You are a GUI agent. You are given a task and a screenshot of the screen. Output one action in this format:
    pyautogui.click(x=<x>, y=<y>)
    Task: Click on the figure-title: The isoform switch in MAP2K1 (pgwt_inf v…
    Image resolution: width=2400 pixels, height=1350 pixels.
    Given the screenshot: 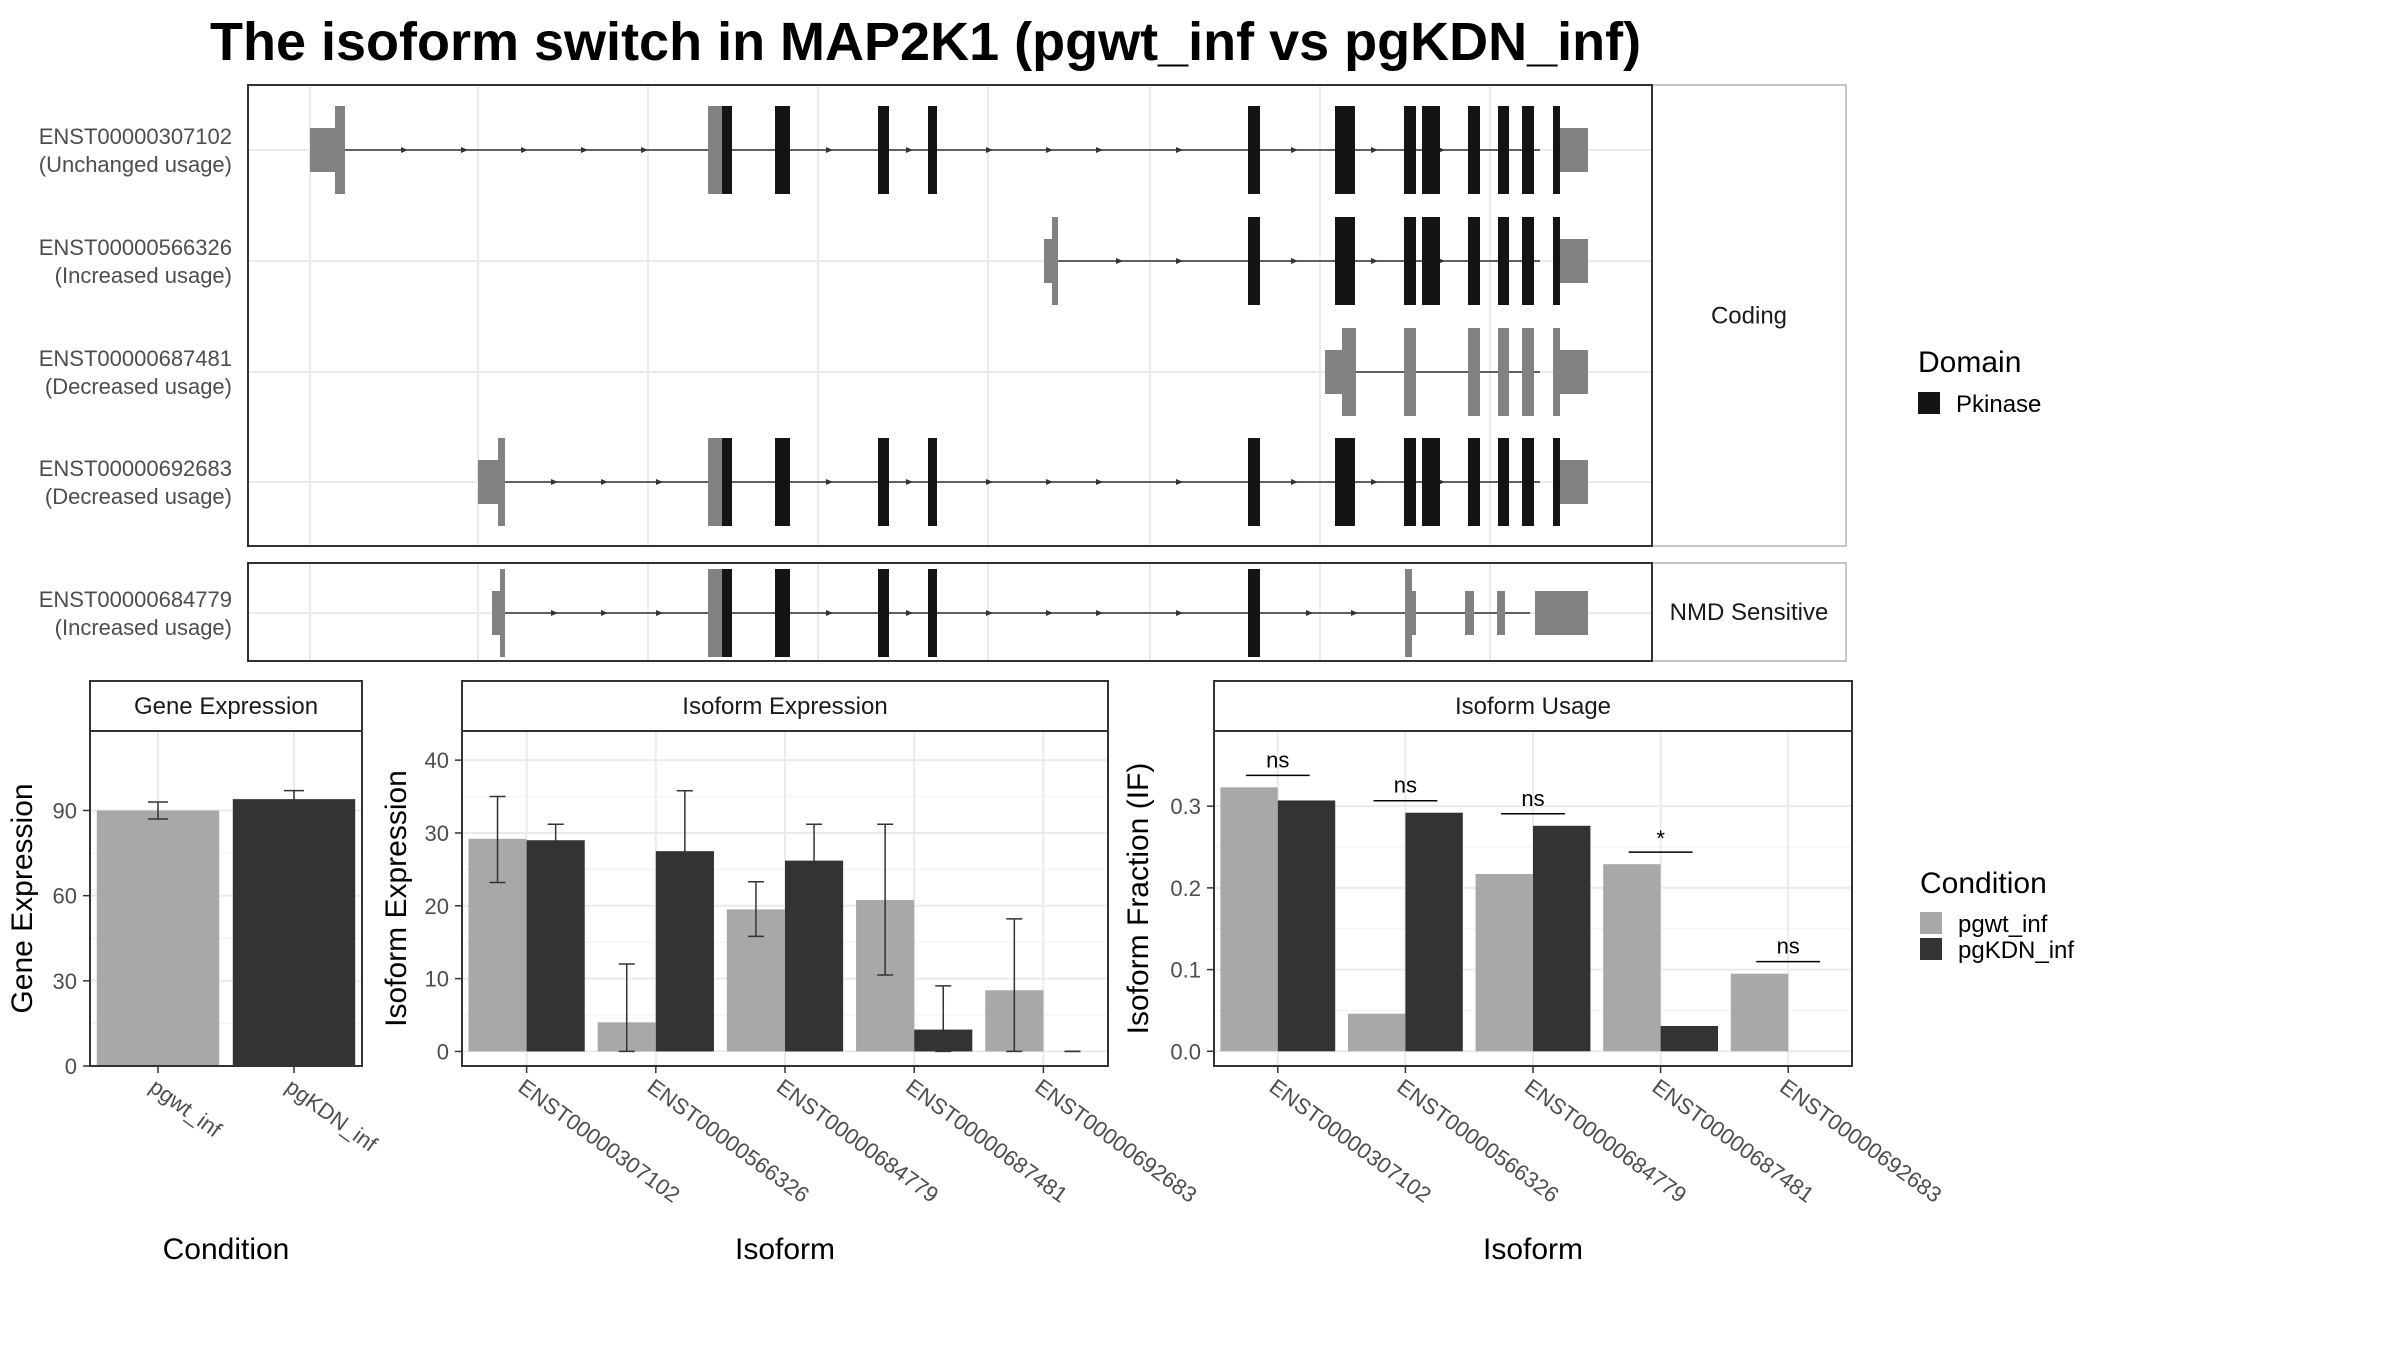 What is the action you would take?
    pyautogui.click(x=925, y=42)
    